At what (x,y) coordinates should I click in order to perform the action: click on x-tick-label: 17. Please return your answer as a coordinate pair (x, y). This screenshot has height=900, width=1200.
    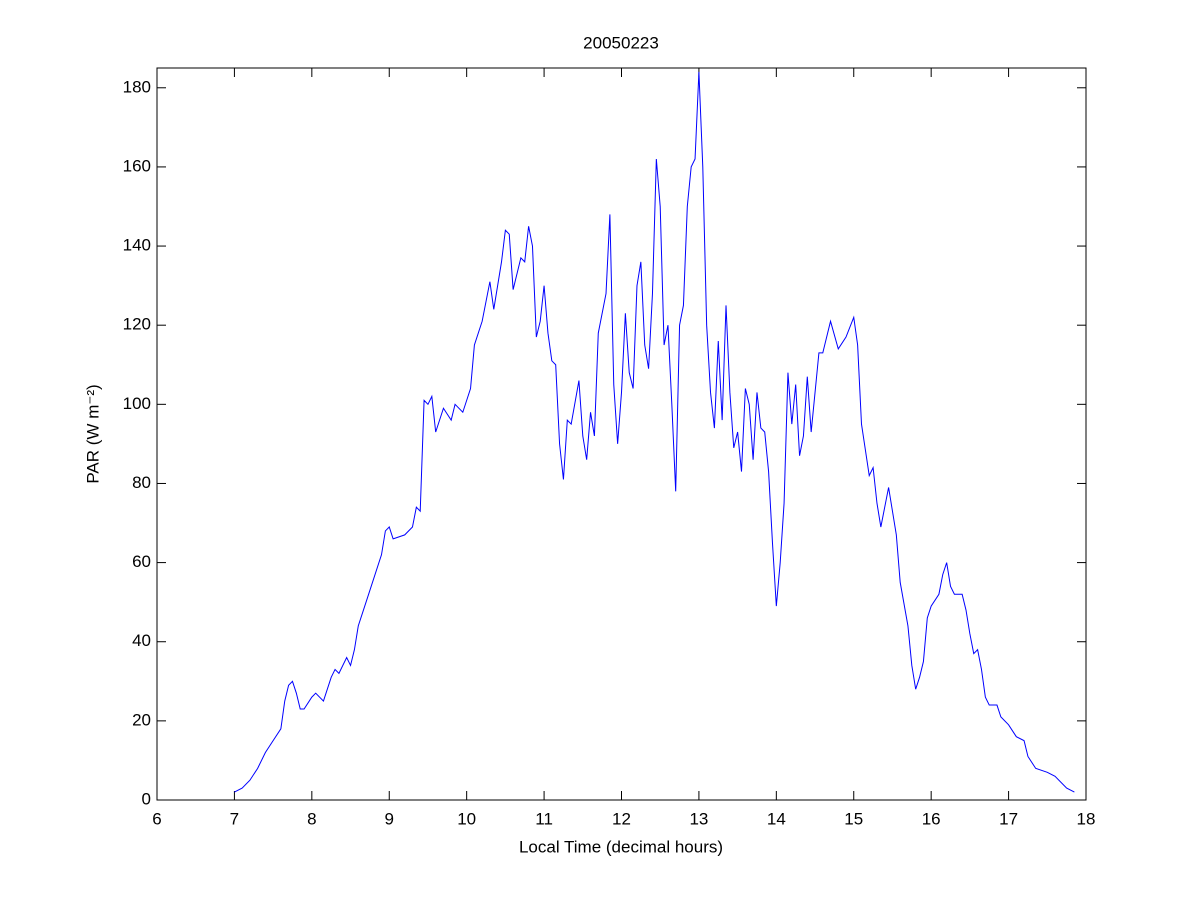
    Looking at the image, I should click on (1008, 818).